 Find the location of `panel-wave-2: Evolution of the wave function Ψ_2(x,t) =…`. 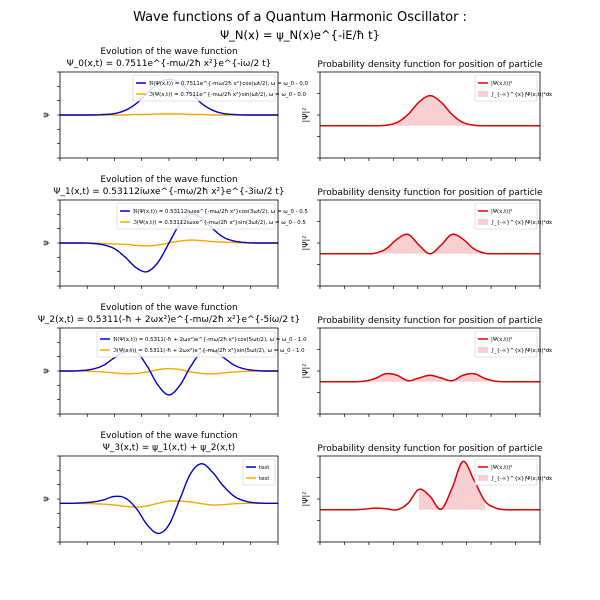

panel-wave-2: Evolution of the wave function Ψ_2(x,t) =… is located at coordinates (172, 360).